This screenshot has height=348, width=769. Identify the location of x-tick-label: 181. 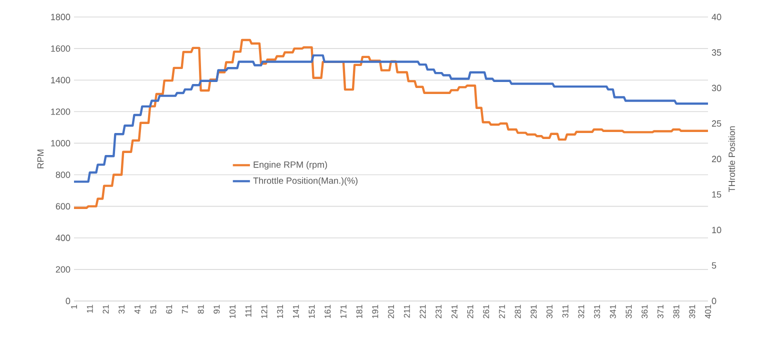
(359, 311).